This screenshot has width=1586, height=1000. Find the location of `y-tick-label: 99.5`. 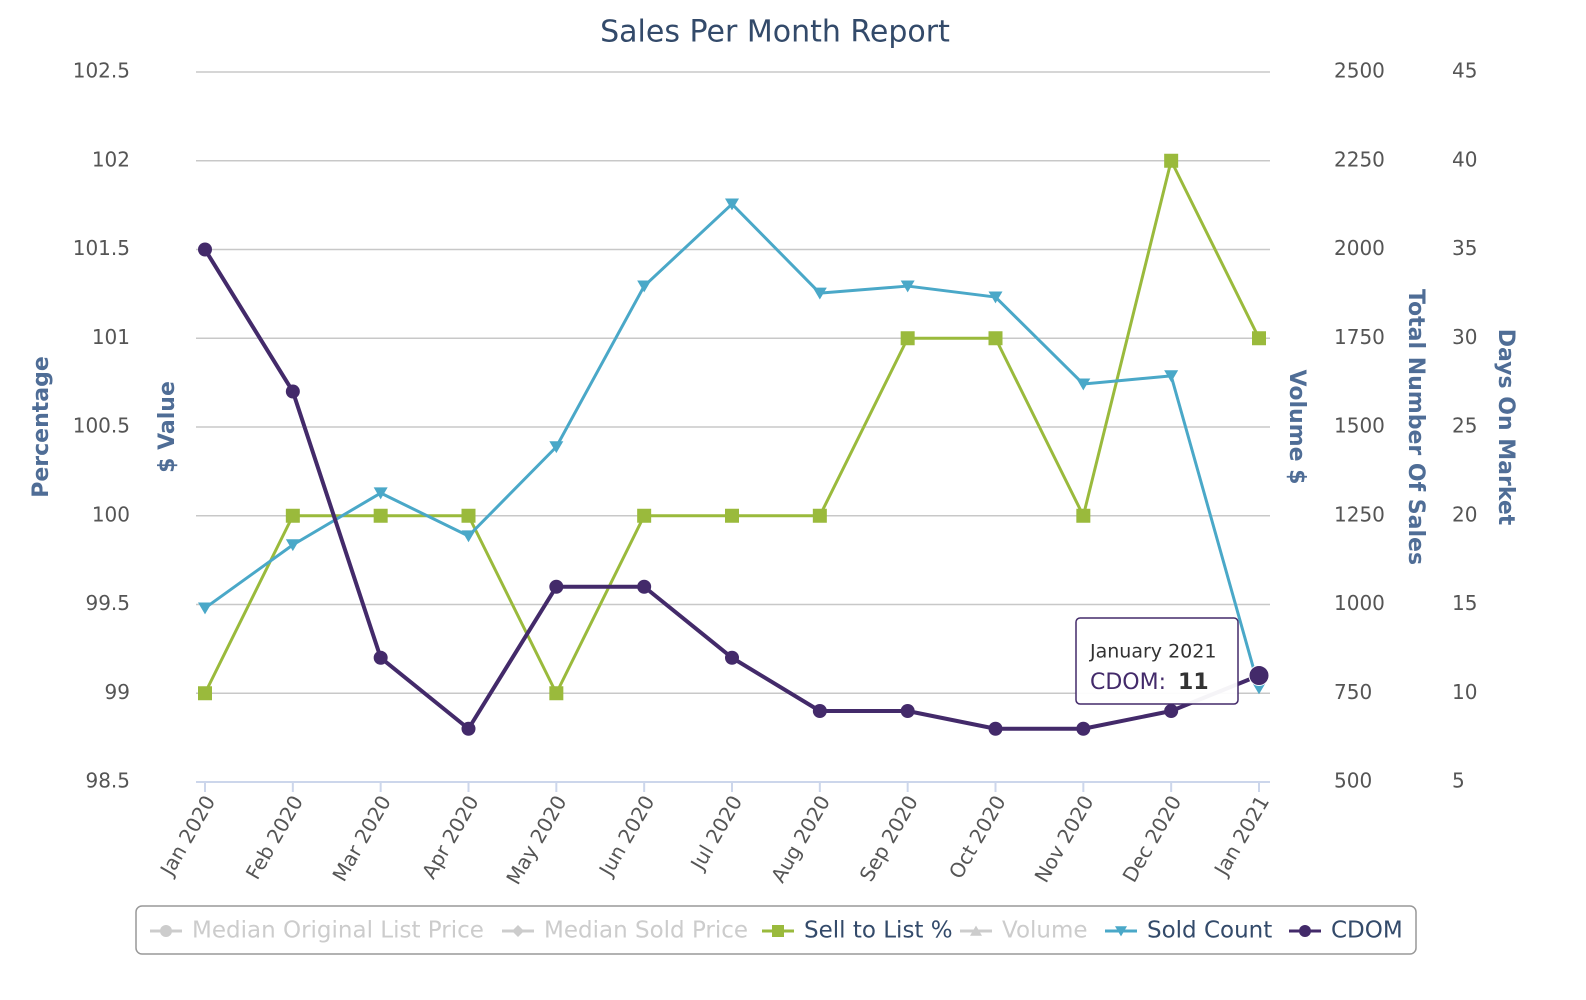

y-tick-label: 99.5 is located at coordinates (107, 603).